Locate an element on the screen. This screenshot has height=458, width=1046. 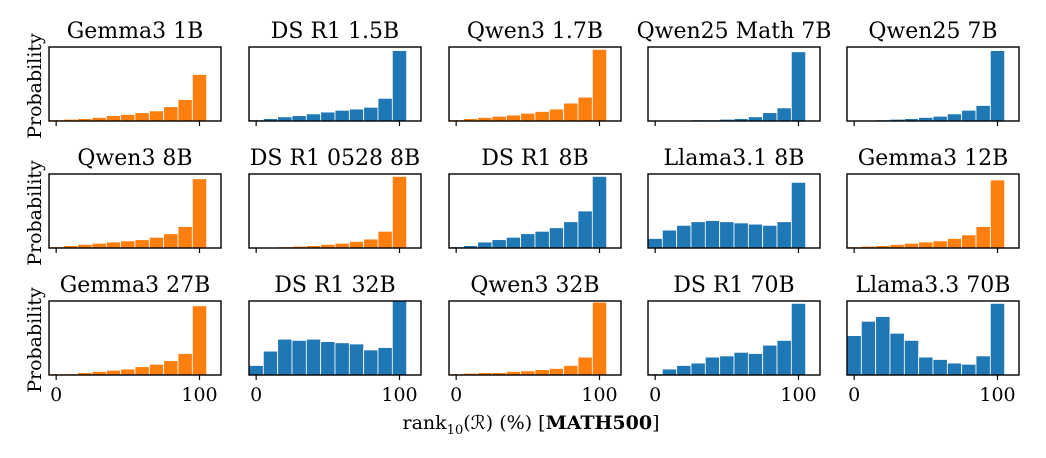
y-axis-labels: Probability Probability Probability is located at coordinates (35, 213).